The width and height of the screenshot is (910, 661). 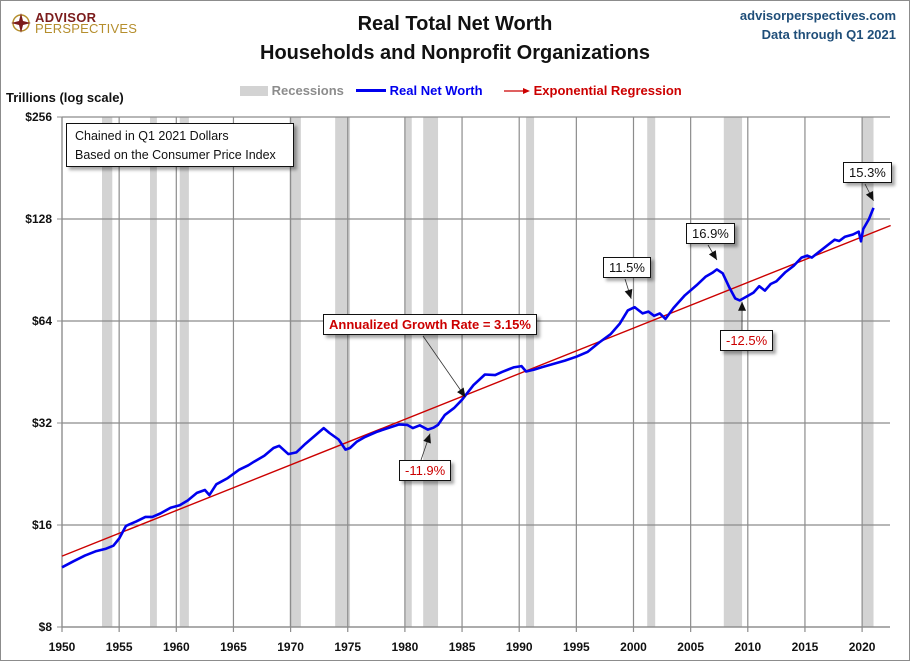 I want to click on note-line-1: Chained in Q1 2021 Dollars, so click(x=152, y=136).